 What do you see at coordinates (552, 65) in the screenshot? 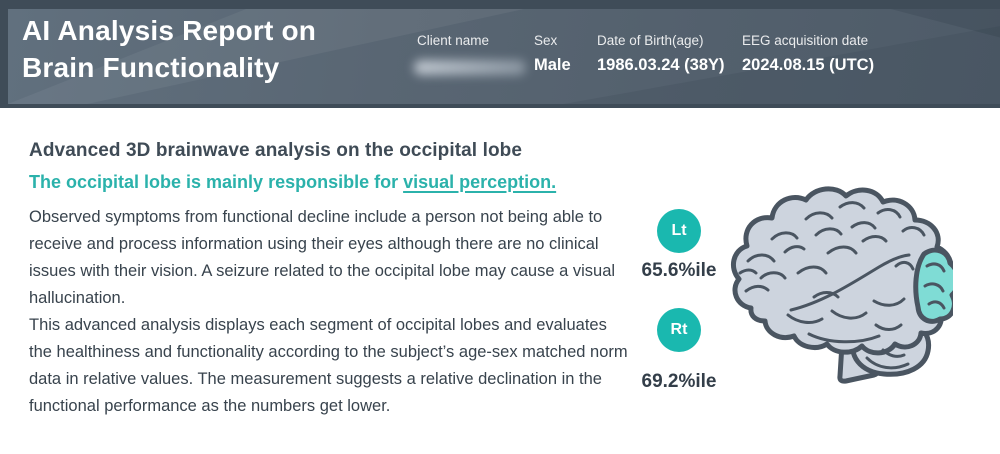
I see `field-value-sex: Male` at bounding box center [552, 65].